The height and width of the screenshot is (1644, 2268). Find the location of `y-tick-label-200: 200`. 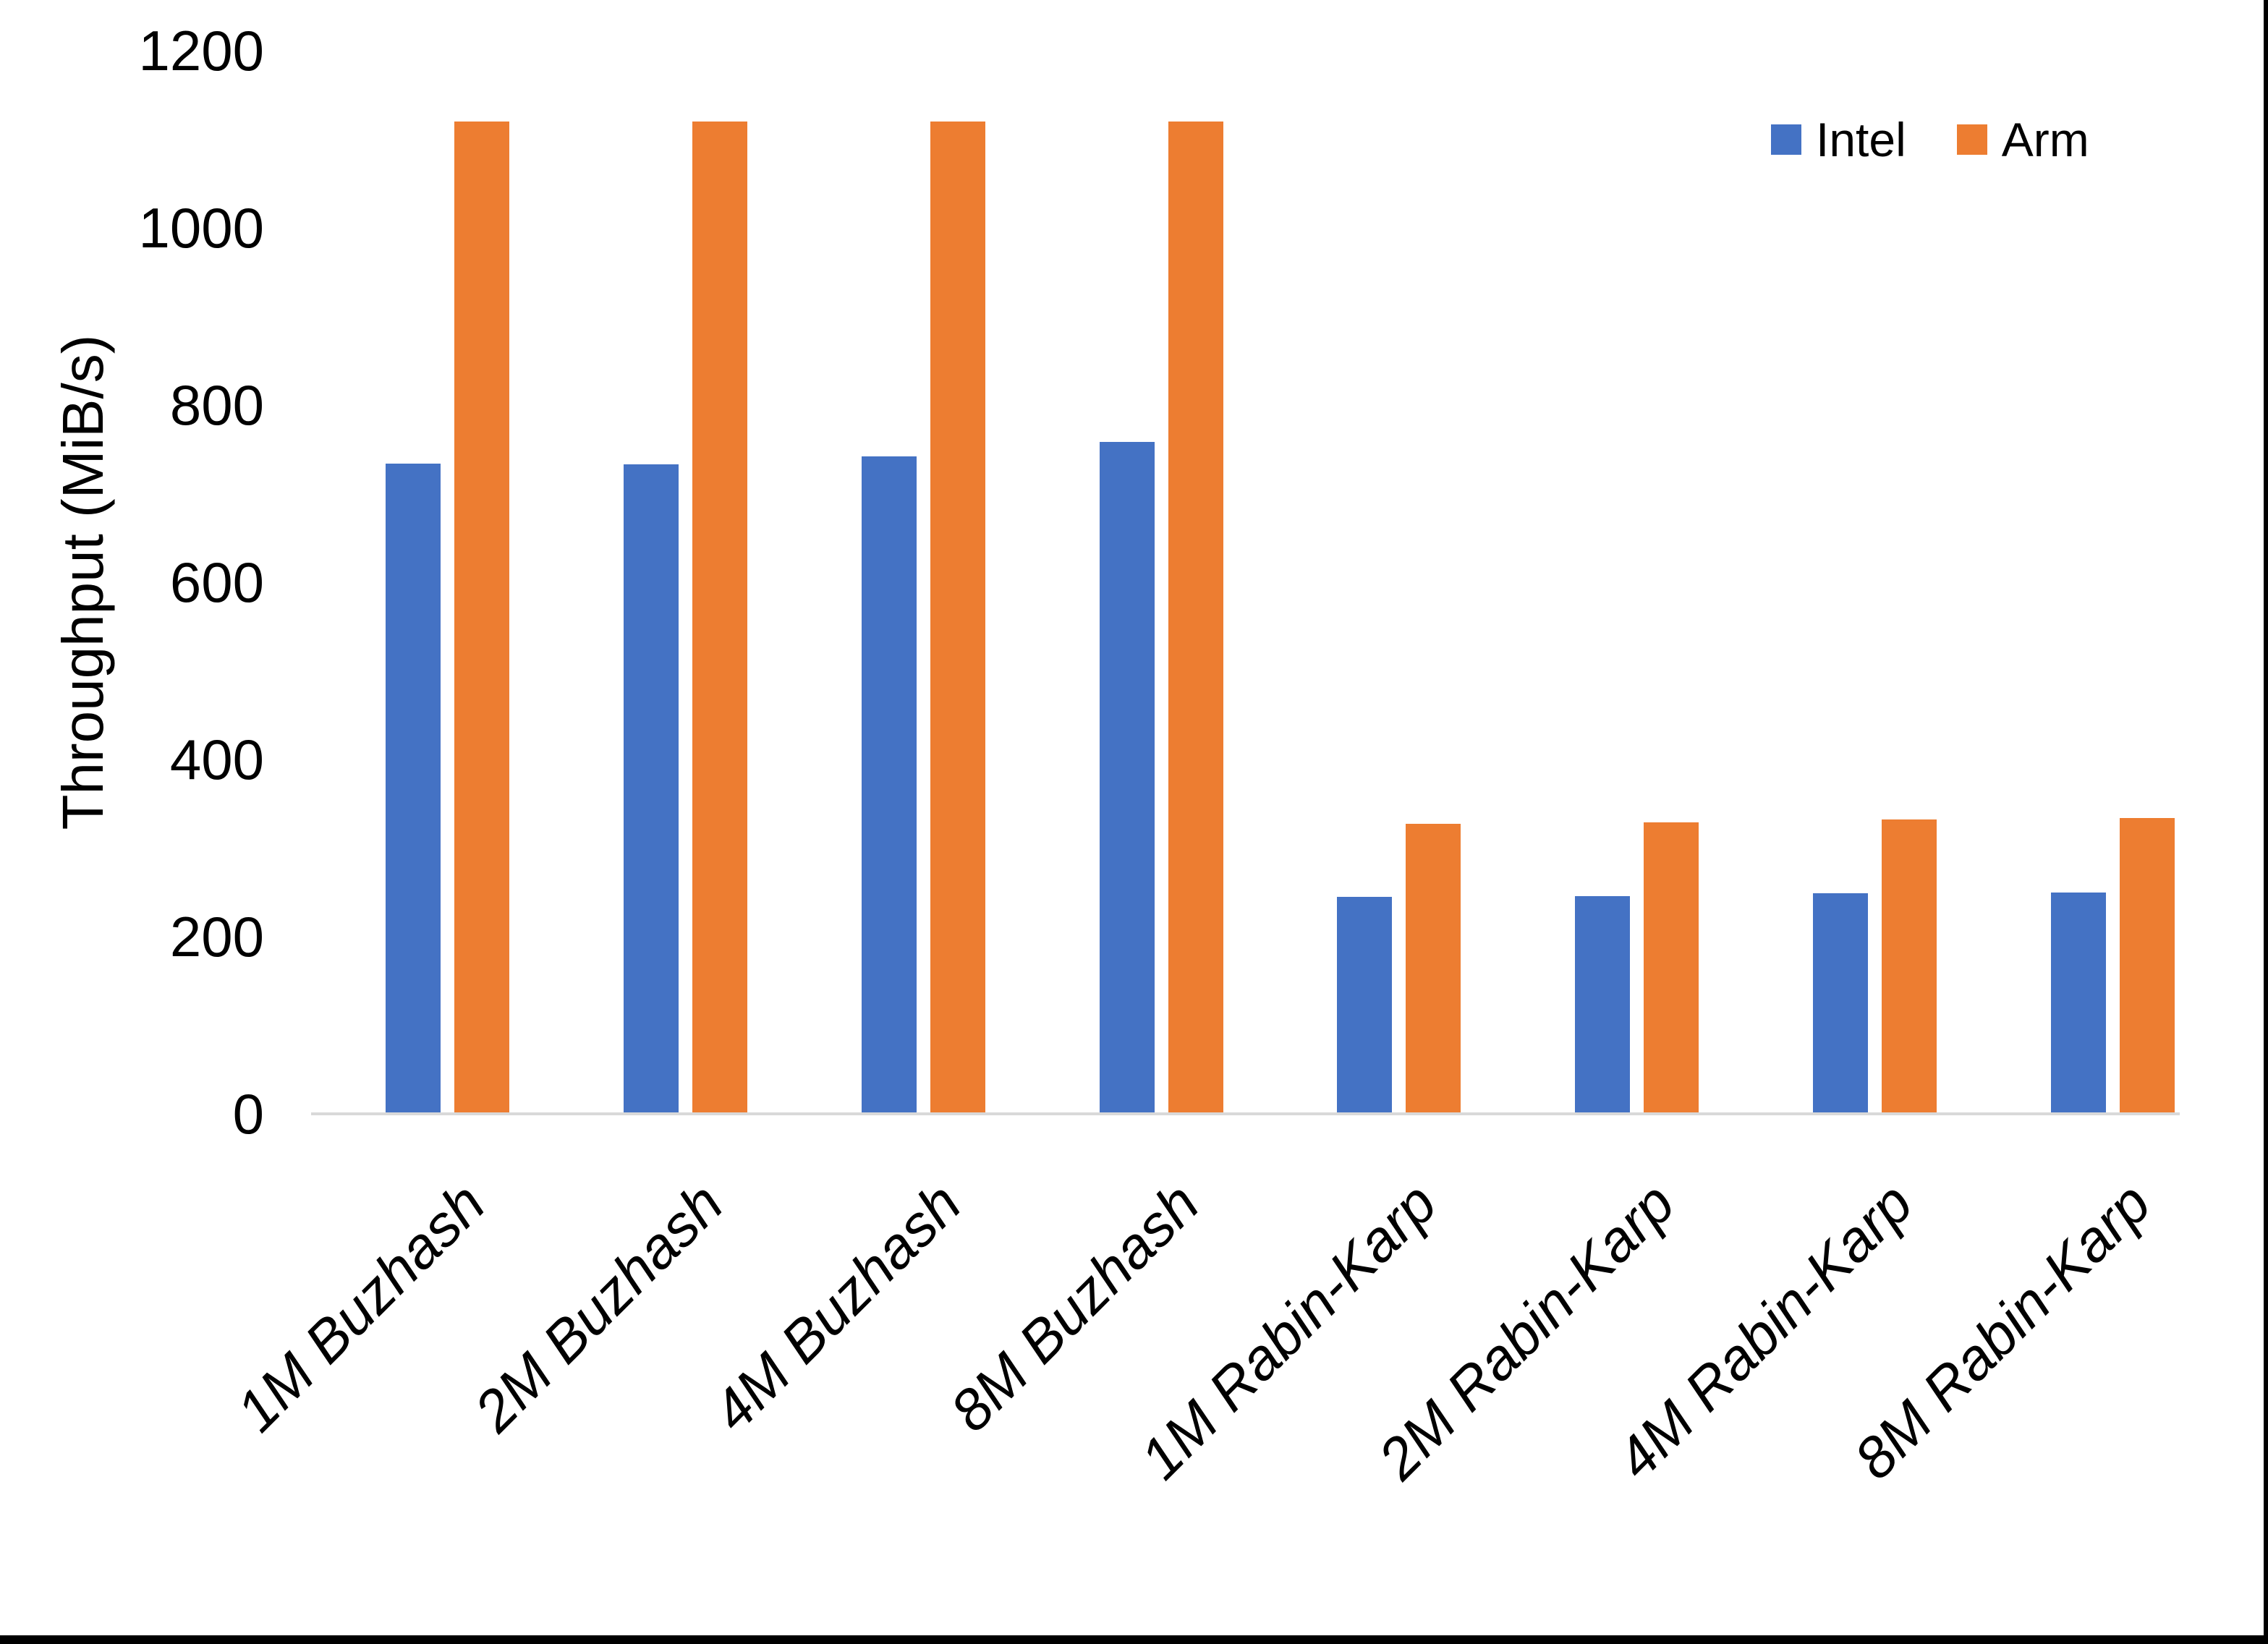

y-tick-label-200: 200 is located at coordinates (216, 936).